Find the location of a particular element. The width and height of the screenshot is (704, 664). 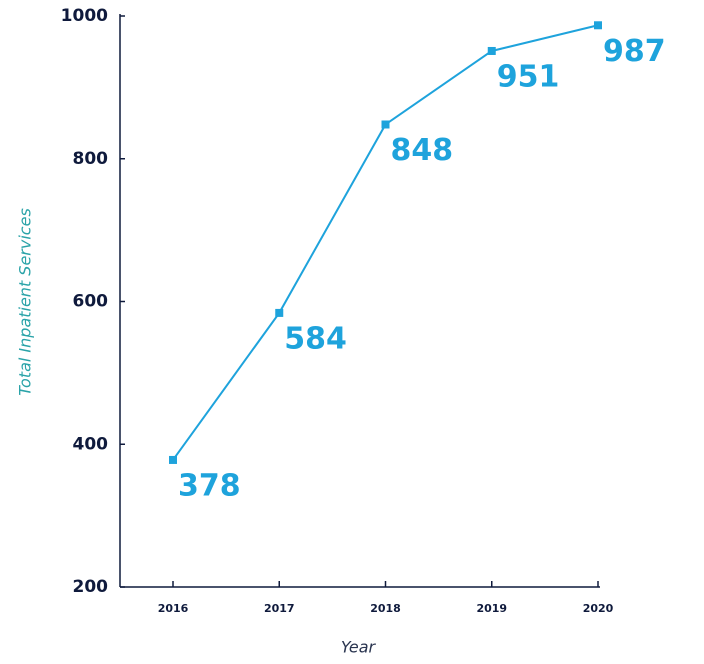

x-tick-label: 2019 is located at coordinates (491, 608).